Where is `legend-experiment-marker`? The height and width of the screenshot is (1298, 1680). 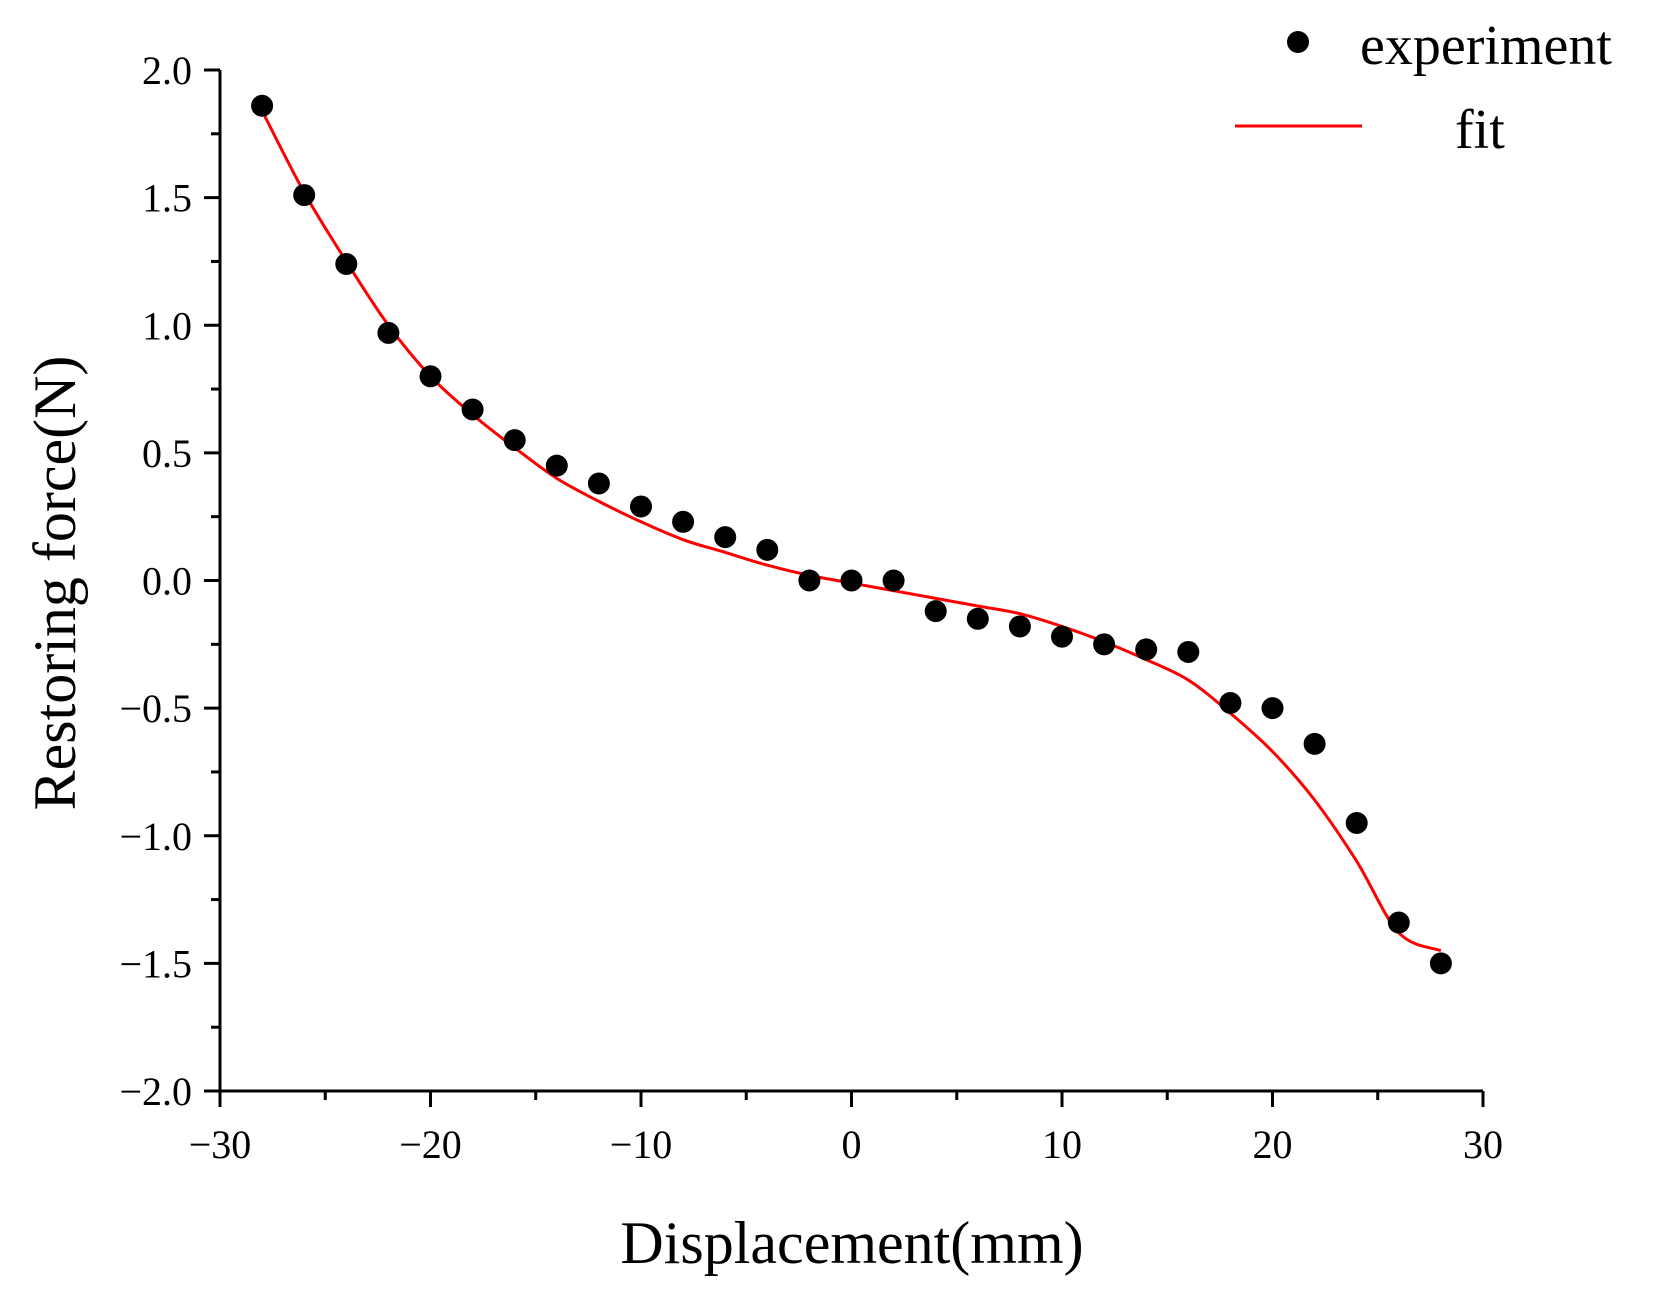 legend-experiment-marker is located at coordinates (1298, 42).